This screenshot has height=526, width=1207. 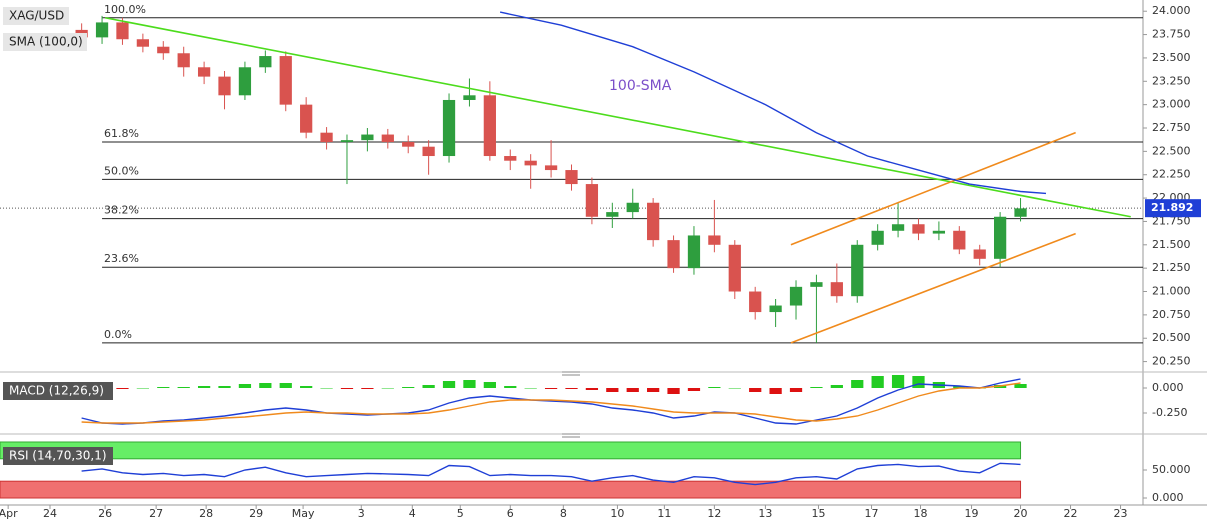 I want to click on label-text: SMA (100,0), so click(x=46, y=42).